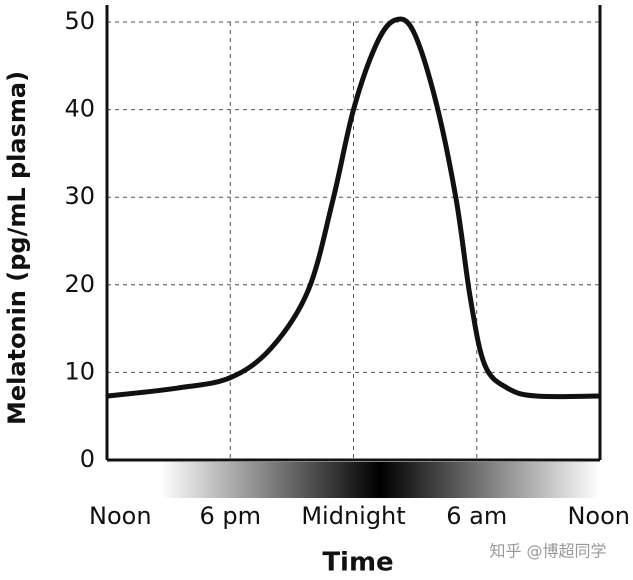 Image resolution: width=633 pixels, height=580 pixels. Describe the element at coordinates (17, 248) in the screenshot. I see `y-axis-label: Melatonin (pg/mL plasma)` at that location.